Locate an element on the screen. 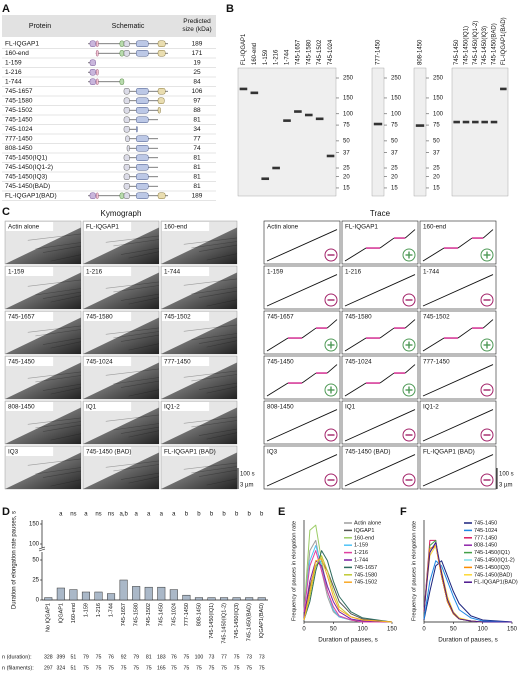 This screenshot has width=520, height=676. trace-label: 1-216 is located at coordinates (353, 272).